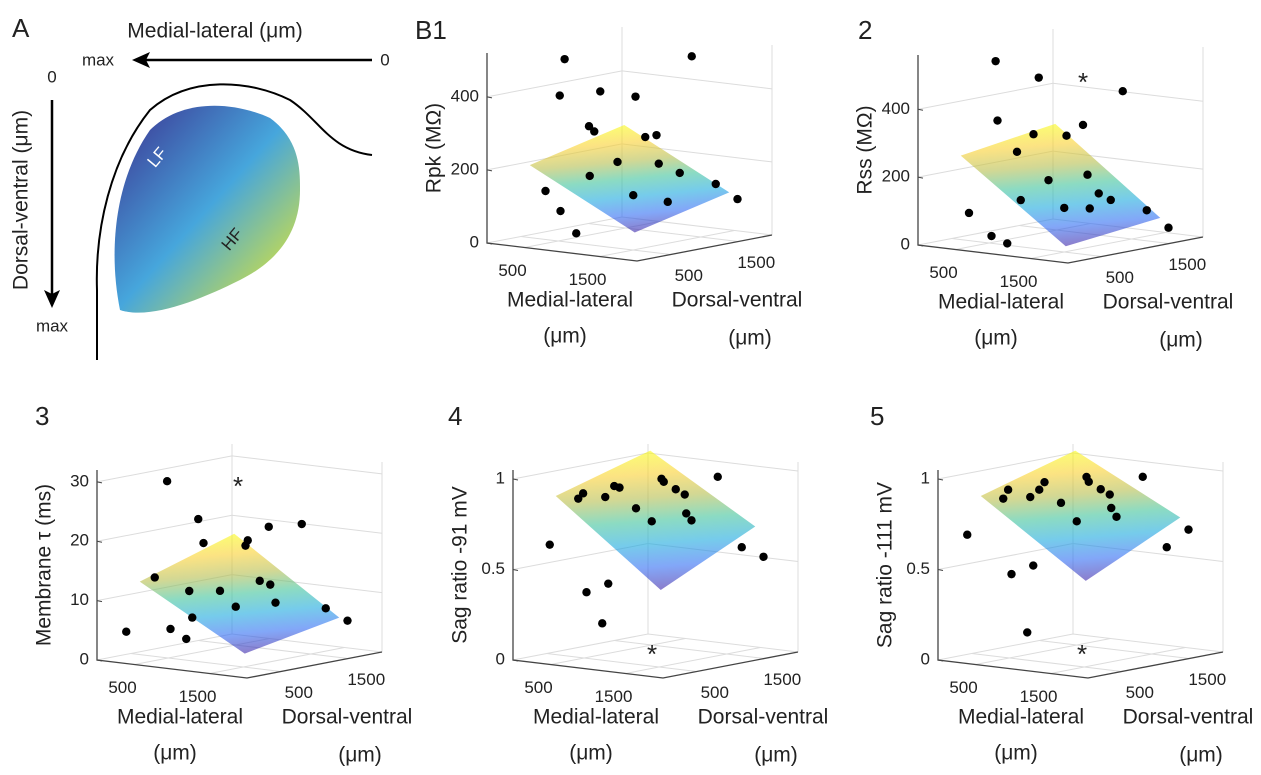 This screenshot has width=1261, height=775. I want to click on x-tick-label: 1500, so click(1019, 281).